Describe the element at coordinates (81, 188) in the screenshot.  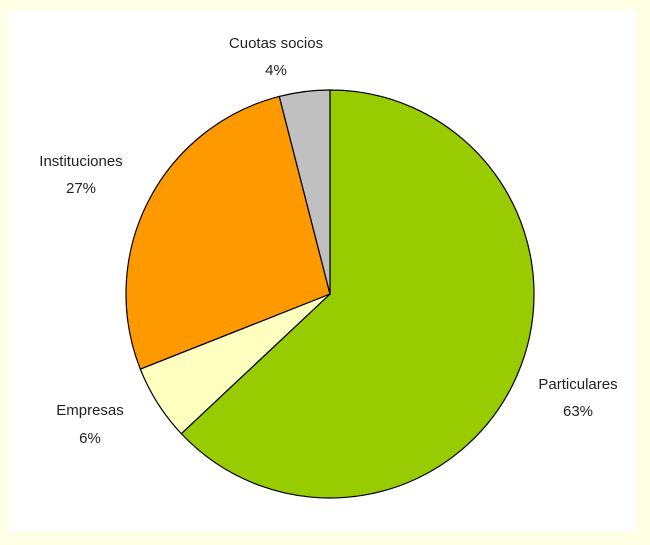
I see `slice-percent-instituciones: 27%` at that location.